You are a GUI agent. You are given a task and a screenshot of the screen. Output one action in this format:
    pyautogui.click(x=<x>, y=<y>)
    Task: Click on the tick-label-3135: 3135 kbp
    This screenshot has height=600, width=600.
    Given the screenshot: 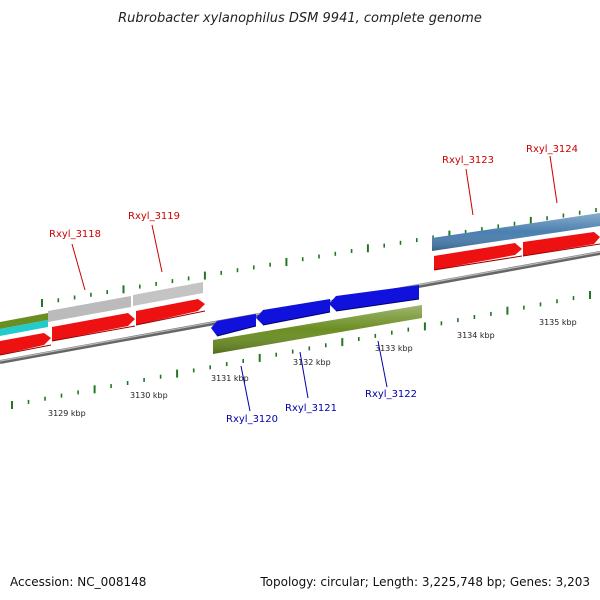 What is the action you would take?
    pyautogui.click(x=558, y=322)
    